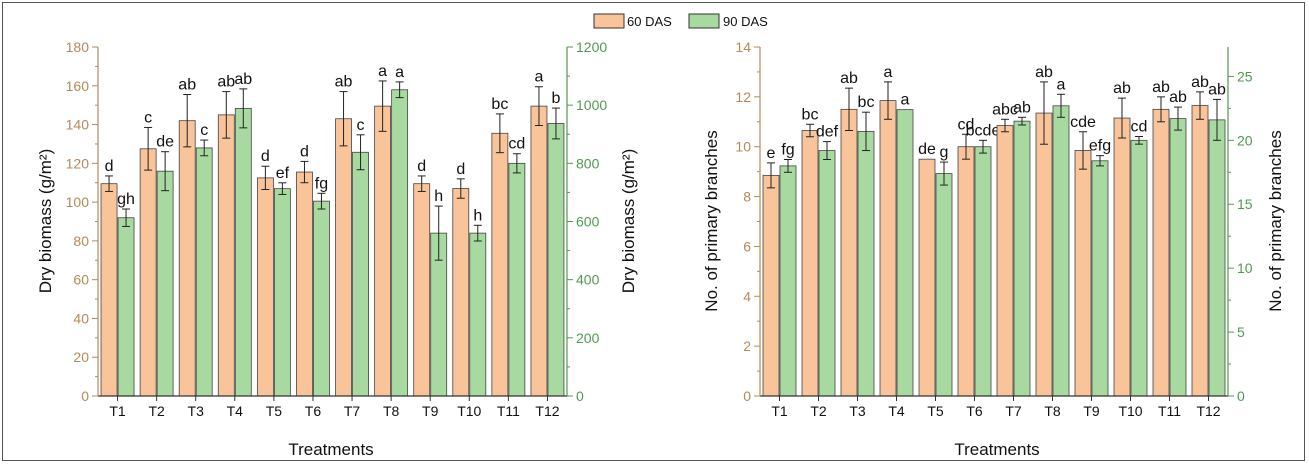 This screenshot has width=1309, height=465. I want to click on right-y-tick-label: 200, so click(588, 338).